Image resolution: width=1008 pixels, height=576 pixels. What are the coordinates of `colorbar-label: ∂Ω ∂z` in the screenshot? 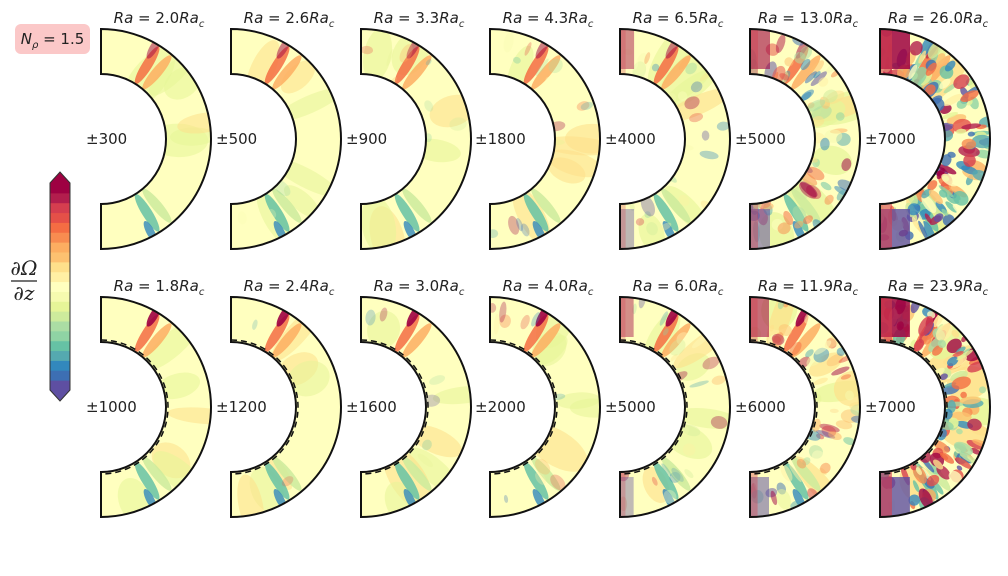 It's located at (24, 280).